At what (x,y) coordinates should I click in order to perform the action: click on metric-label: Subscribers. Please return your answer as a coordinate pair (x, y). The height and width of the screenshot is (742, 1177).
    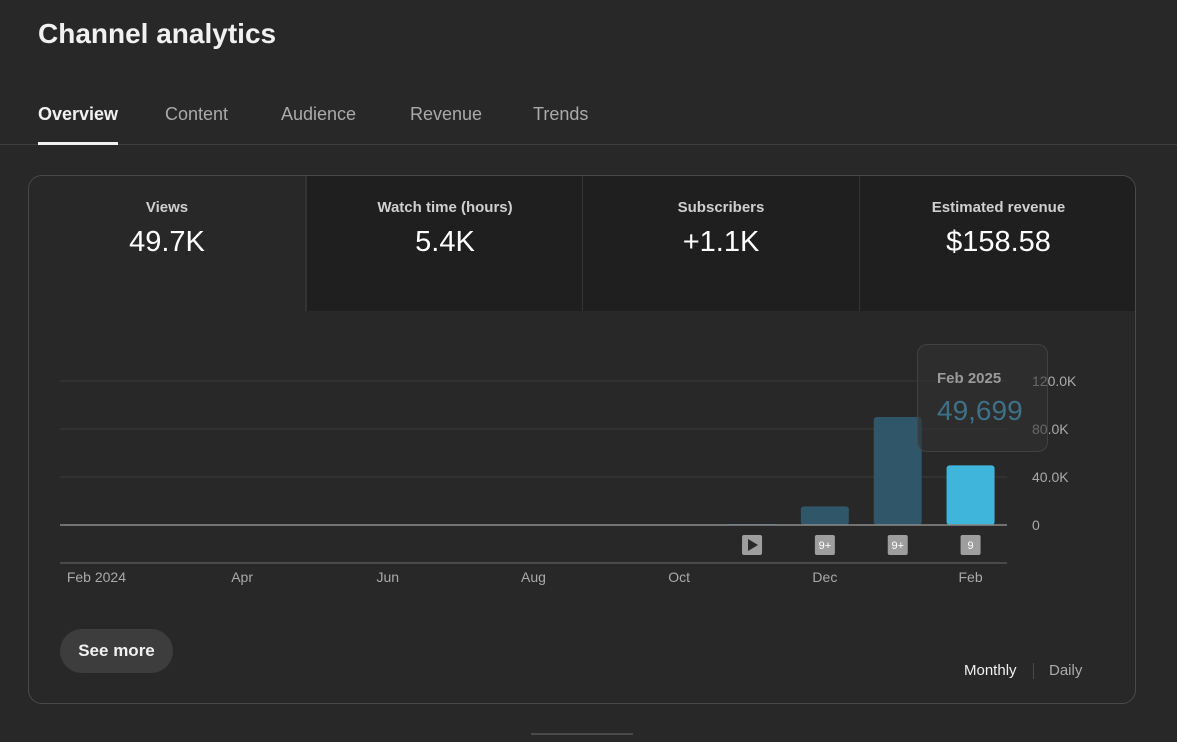
    Looking at the image, I should click on (721, 207).